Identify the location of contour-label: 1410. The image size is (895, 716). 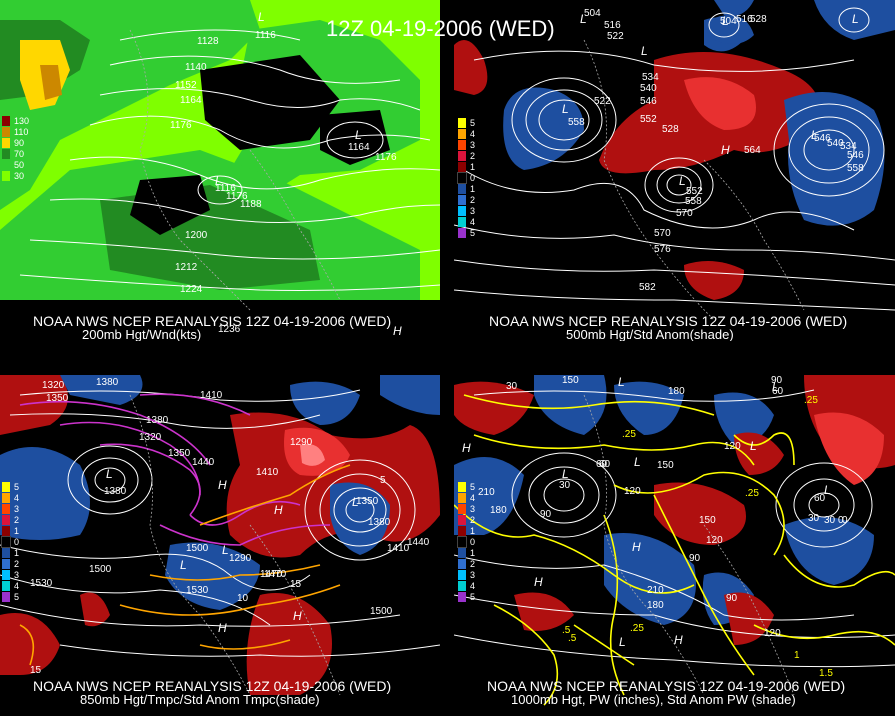
(211, 395).